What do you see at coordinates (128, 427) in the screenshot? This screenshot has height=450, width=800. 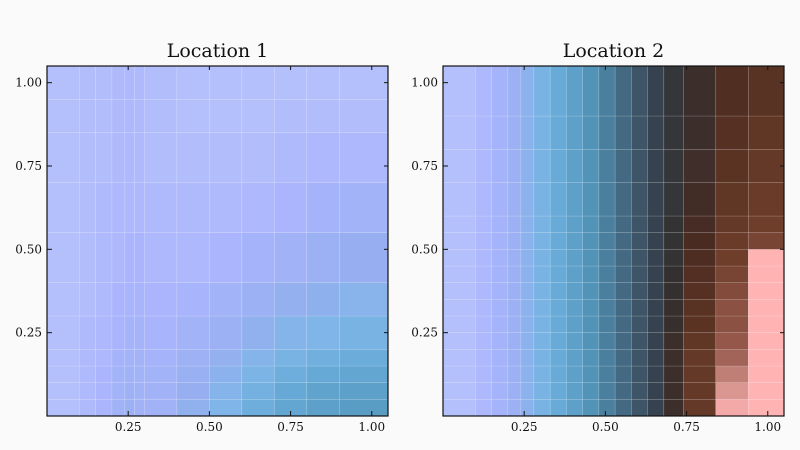 I see `x-tick-label: 0.25` at bounding box center [128, 427].